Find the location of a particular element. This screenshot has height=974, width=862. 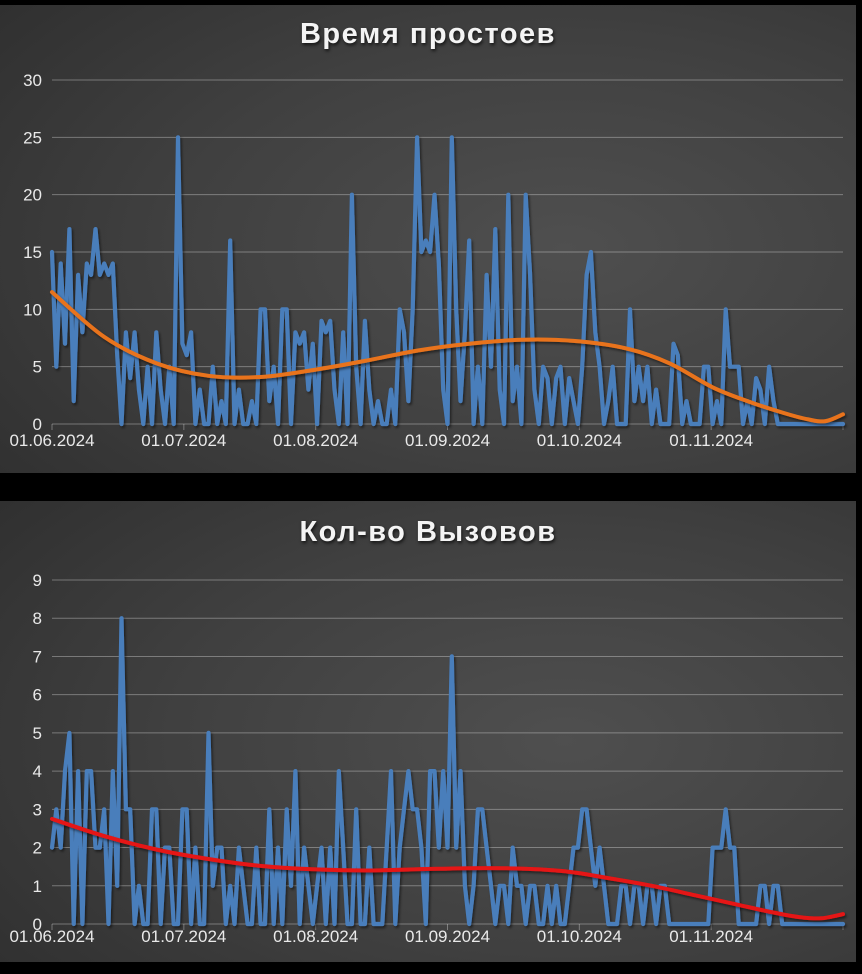

y-axis-tick-label: 25 is located at coordinates (32, 137).